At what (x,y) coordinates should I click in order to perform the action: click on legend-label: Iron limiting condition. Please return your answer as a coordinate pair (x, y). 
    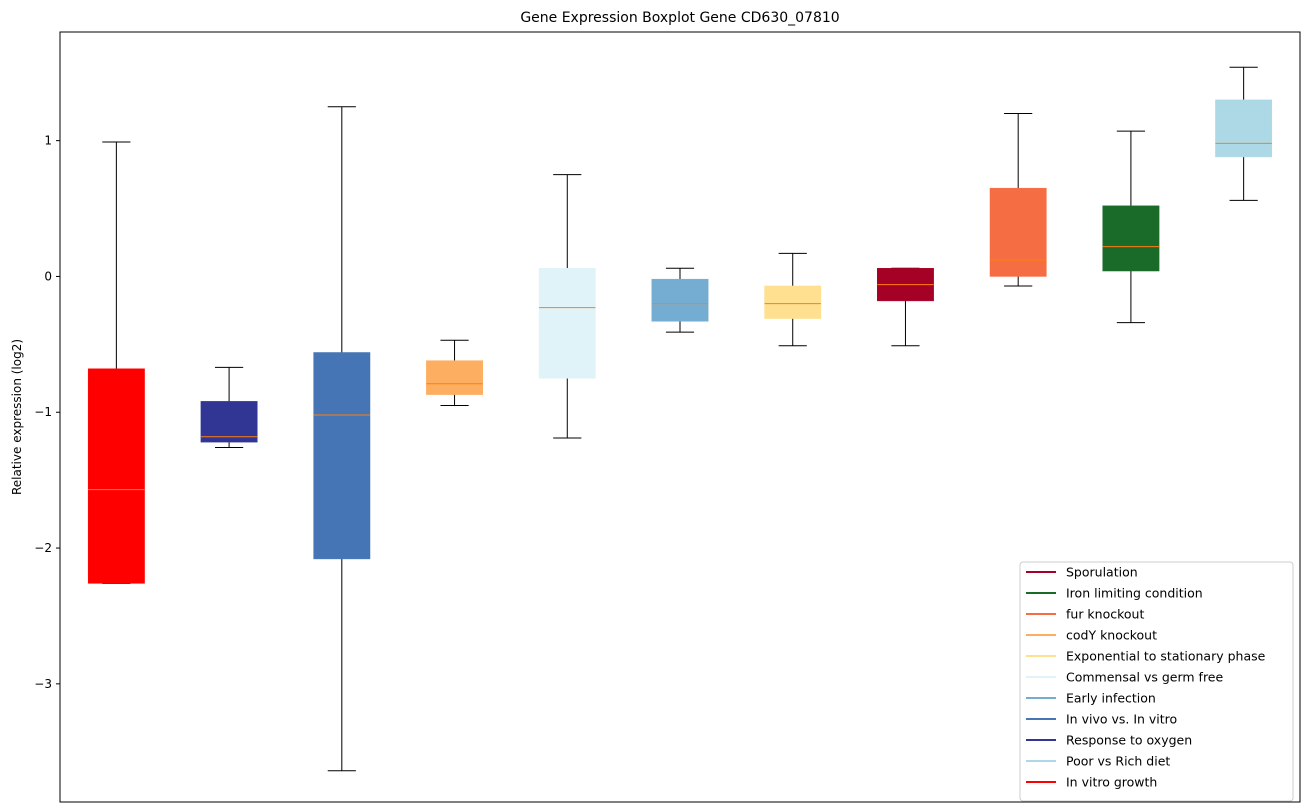
    Looking at the image, I should click on (1134, 593).